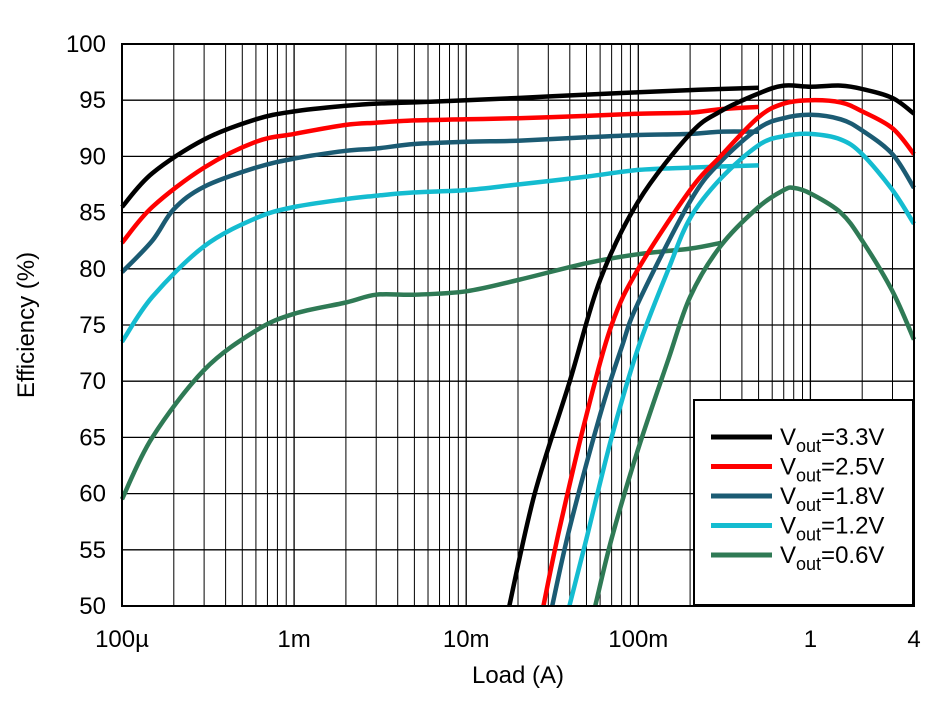 This screenshot has width=944, height=701. Describe the element at coordinates (92, 606) in the screenshot. I see `y-tick-label: 50` at that location.